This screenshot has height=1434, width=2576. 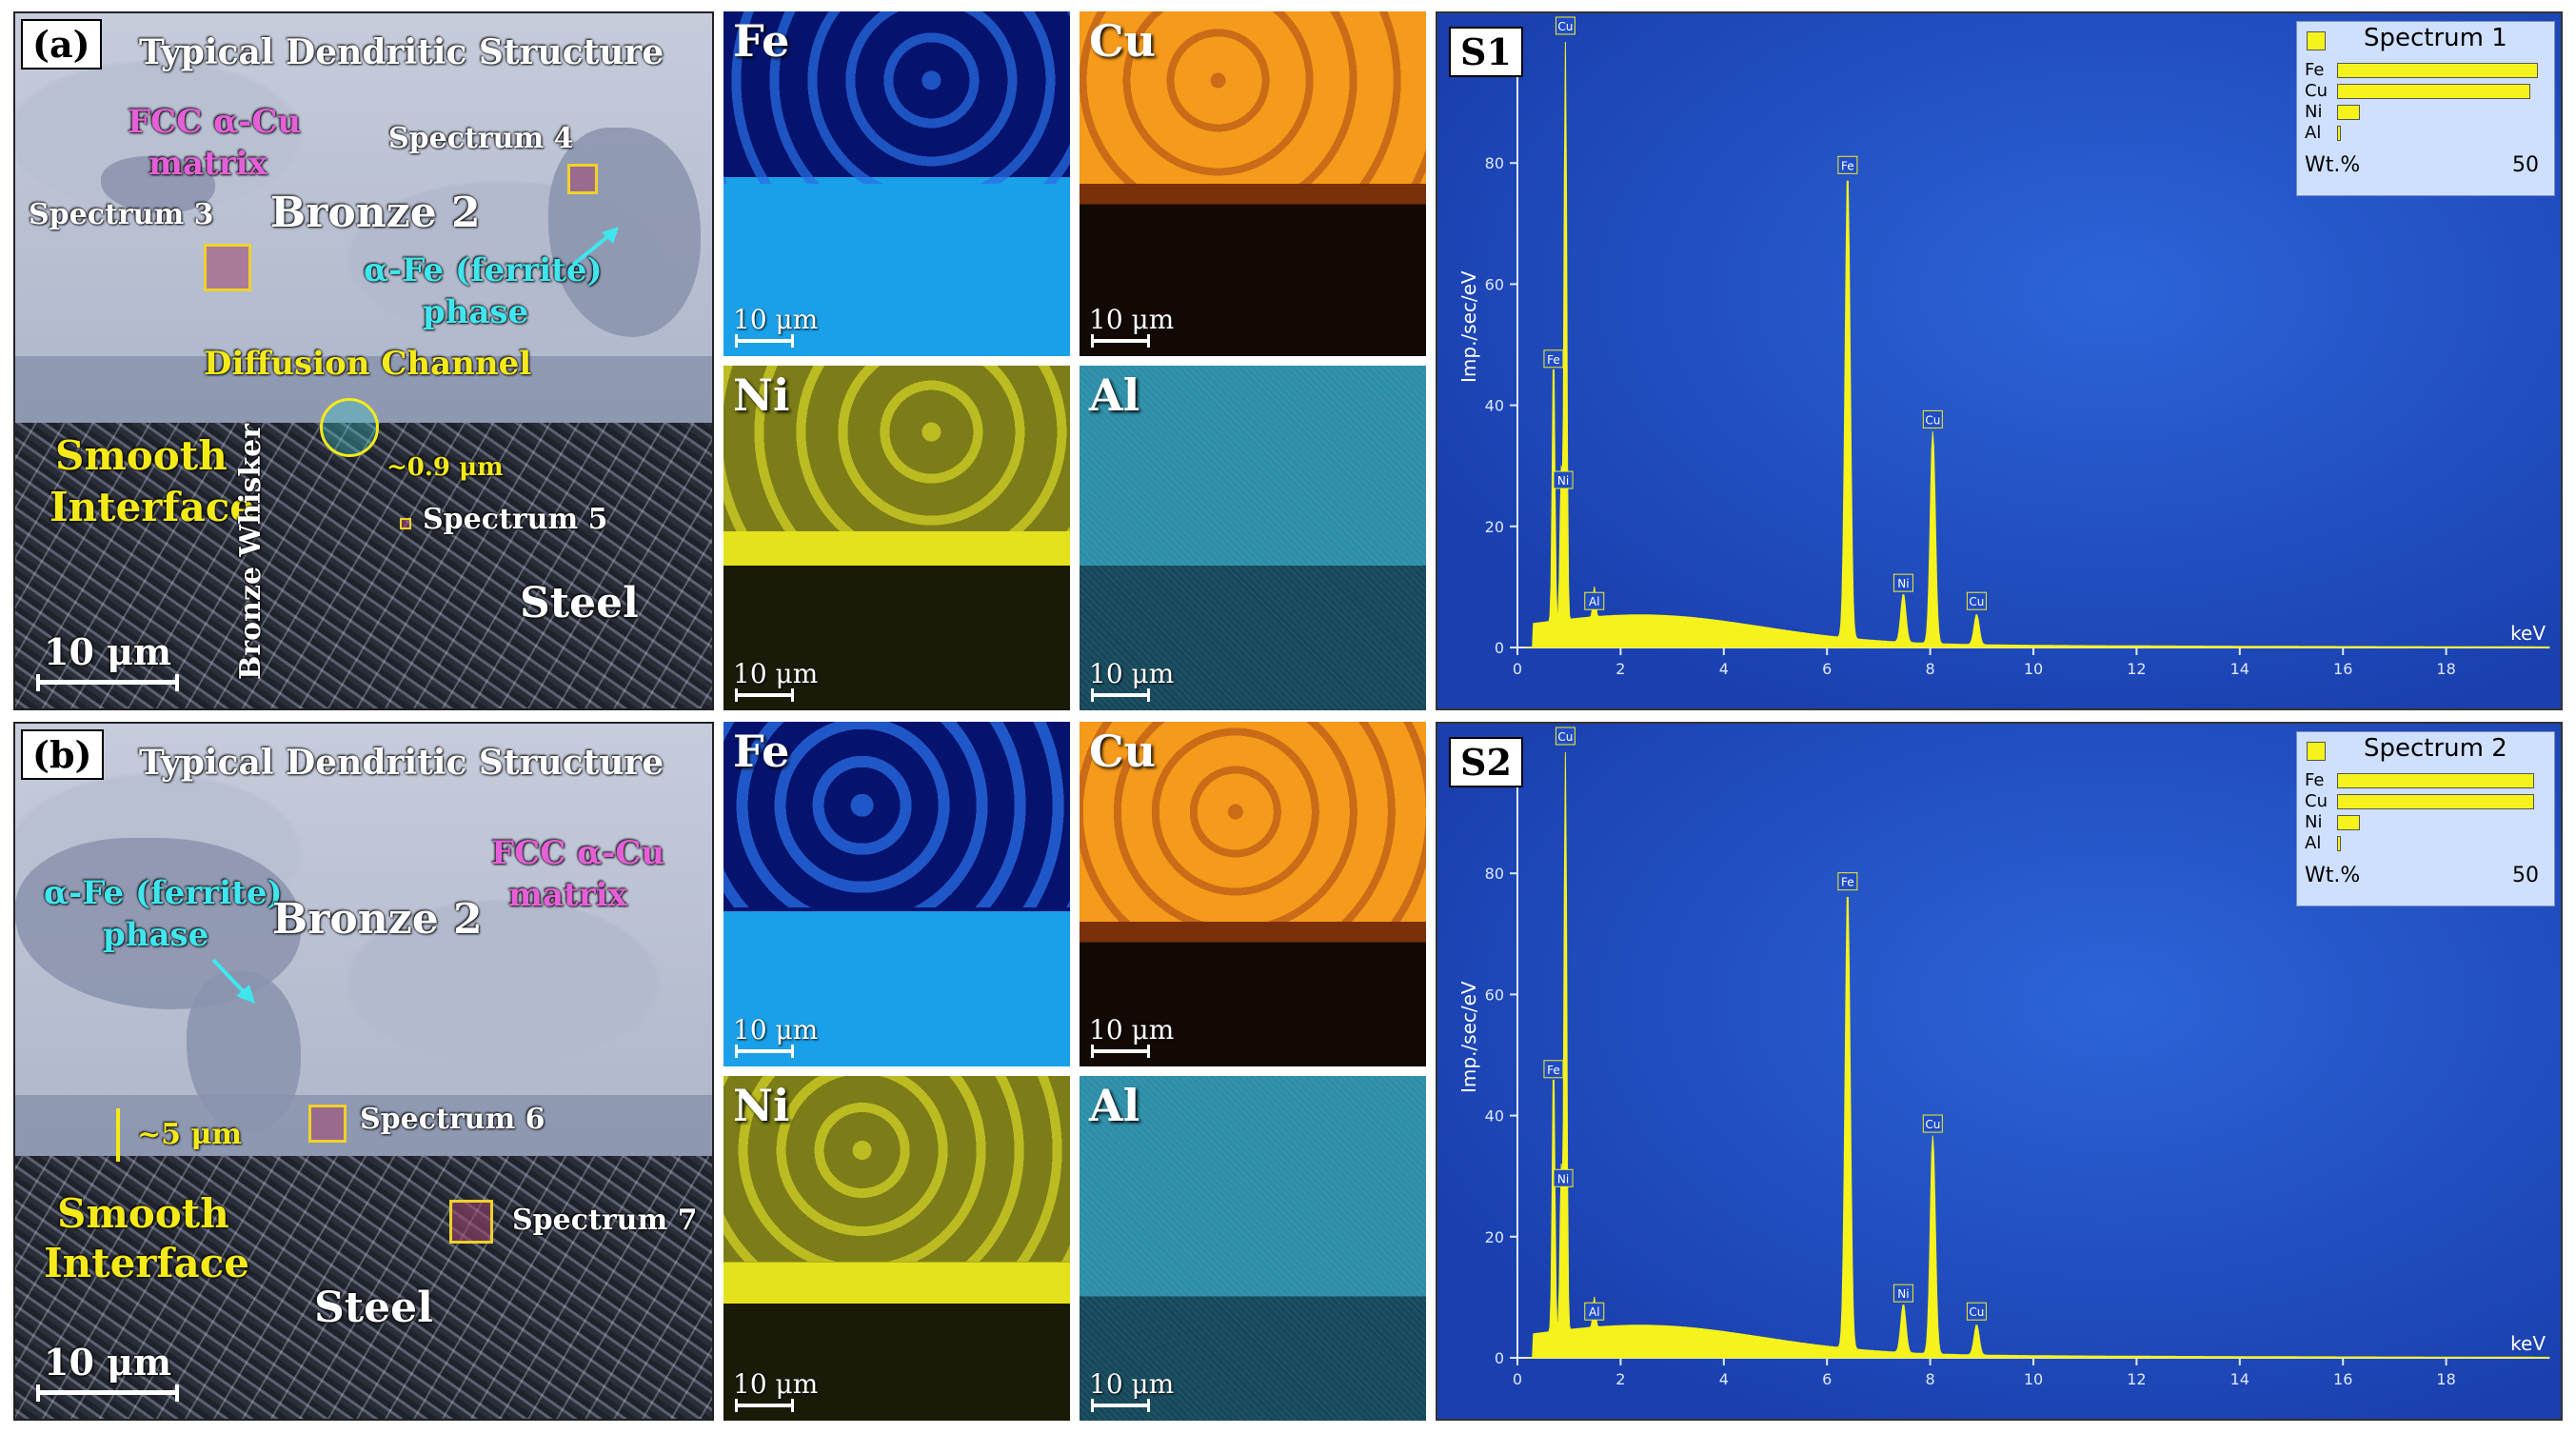 I want to click on y-axis-label: Imp./sec/eV, so click(x=1468, y=326).